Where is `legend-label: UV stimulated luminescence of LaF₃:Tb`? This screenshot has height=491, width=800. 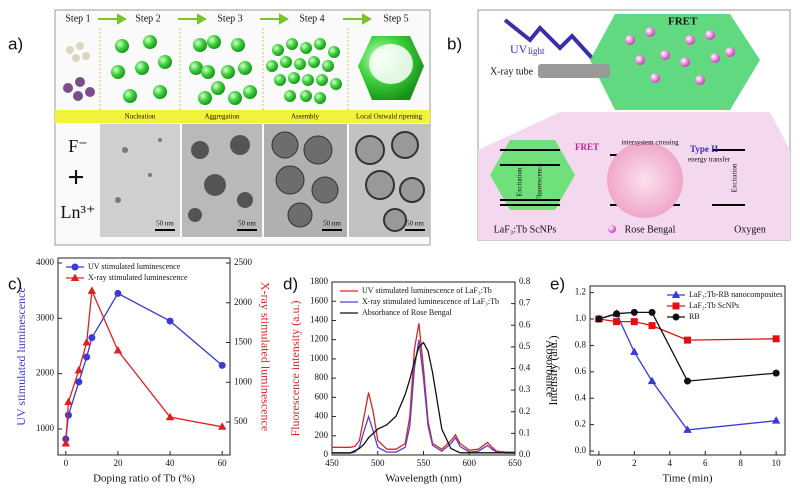
legend-label: UV stimulated luminescence of LaF₃:Tb is located at coordinates (427, 290).